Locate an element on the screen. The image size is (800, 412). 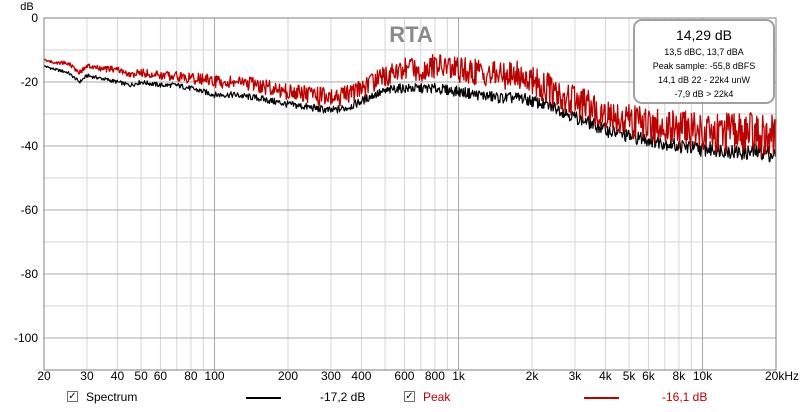
legend: ✓ Spectrum -17,2 dB ✓ Peak -16,1 dB is located at coordinates (400, 398).